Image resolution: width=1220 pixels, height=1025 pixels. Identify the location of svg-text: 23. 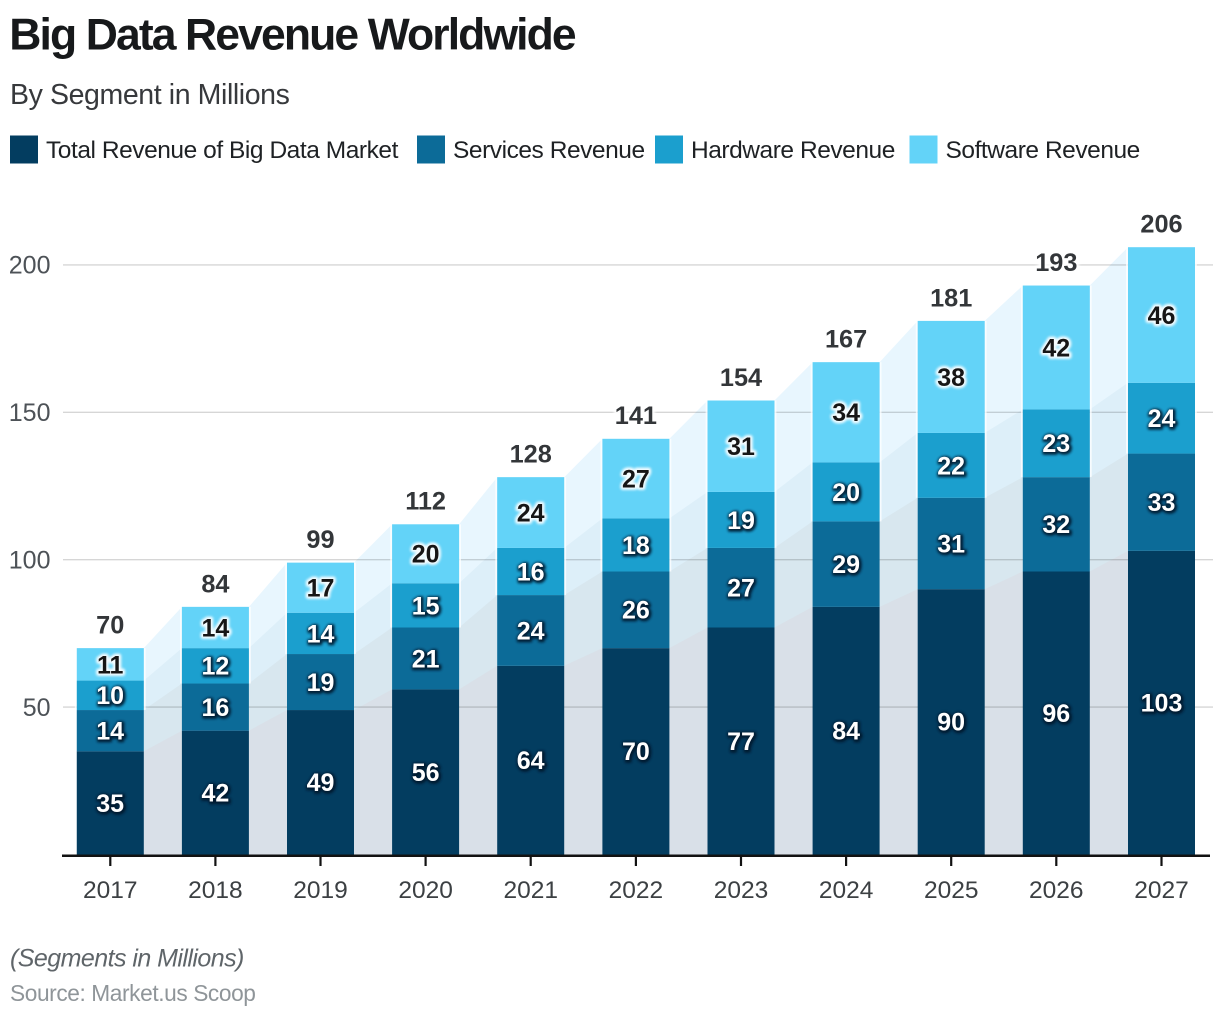
(1057, 445).